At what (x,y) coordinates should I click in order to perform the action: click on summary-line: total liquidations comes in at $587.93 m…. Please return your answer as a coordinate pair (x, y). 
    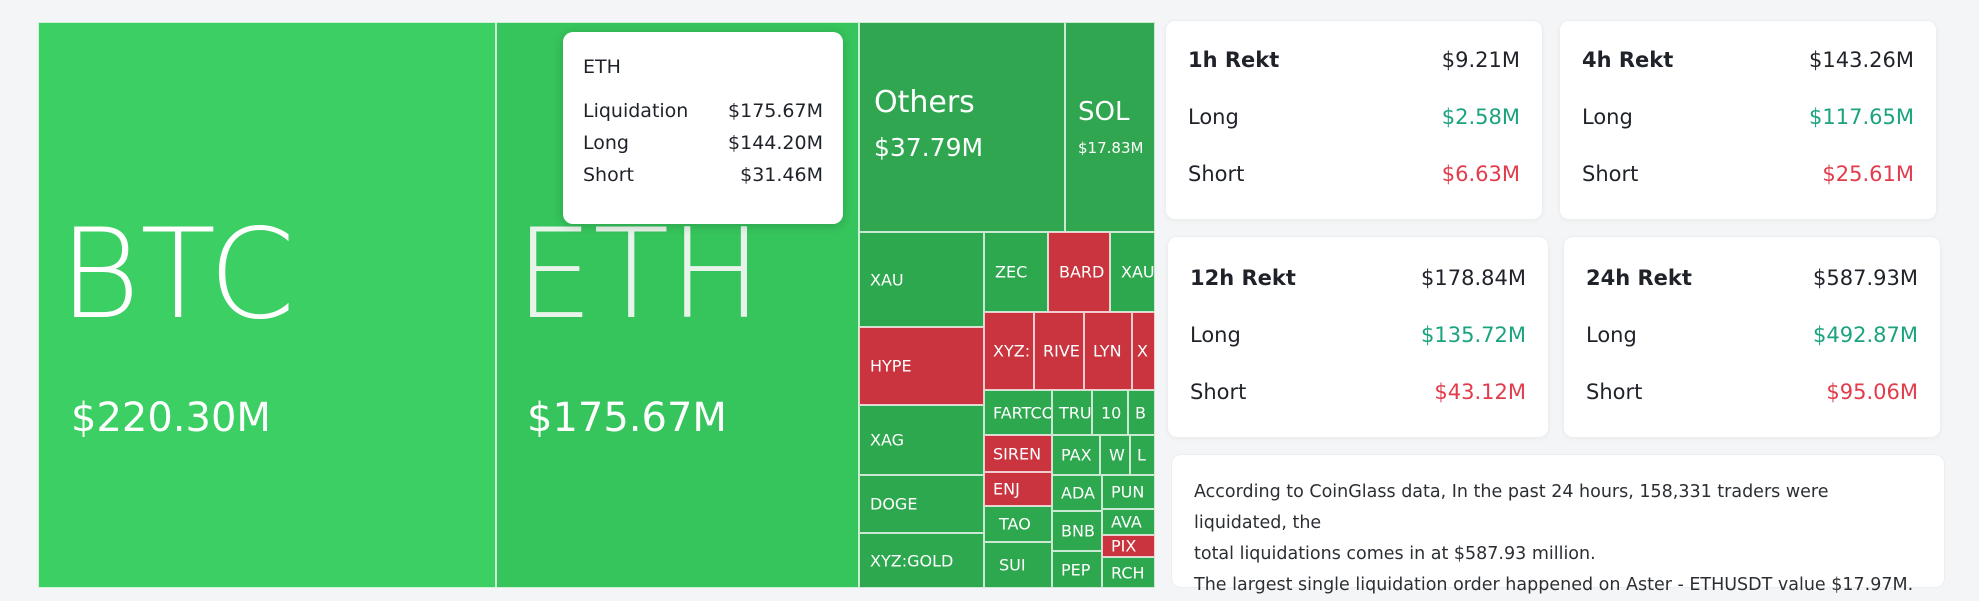
    Looking at the image, I should click on (1395, 554).